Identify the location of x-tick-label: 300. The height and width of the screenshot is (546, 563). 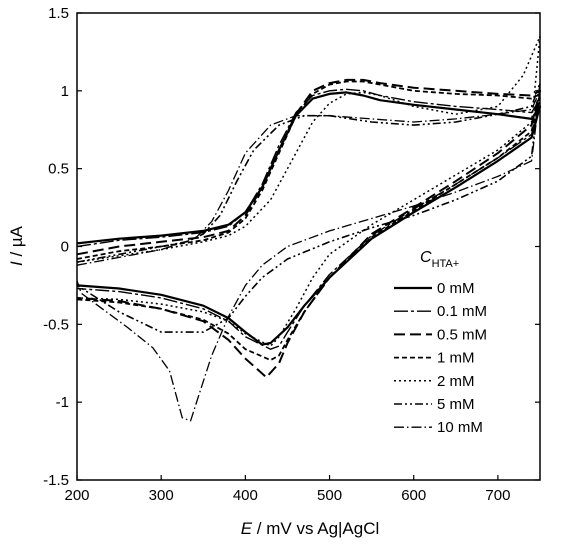
(161, 495).